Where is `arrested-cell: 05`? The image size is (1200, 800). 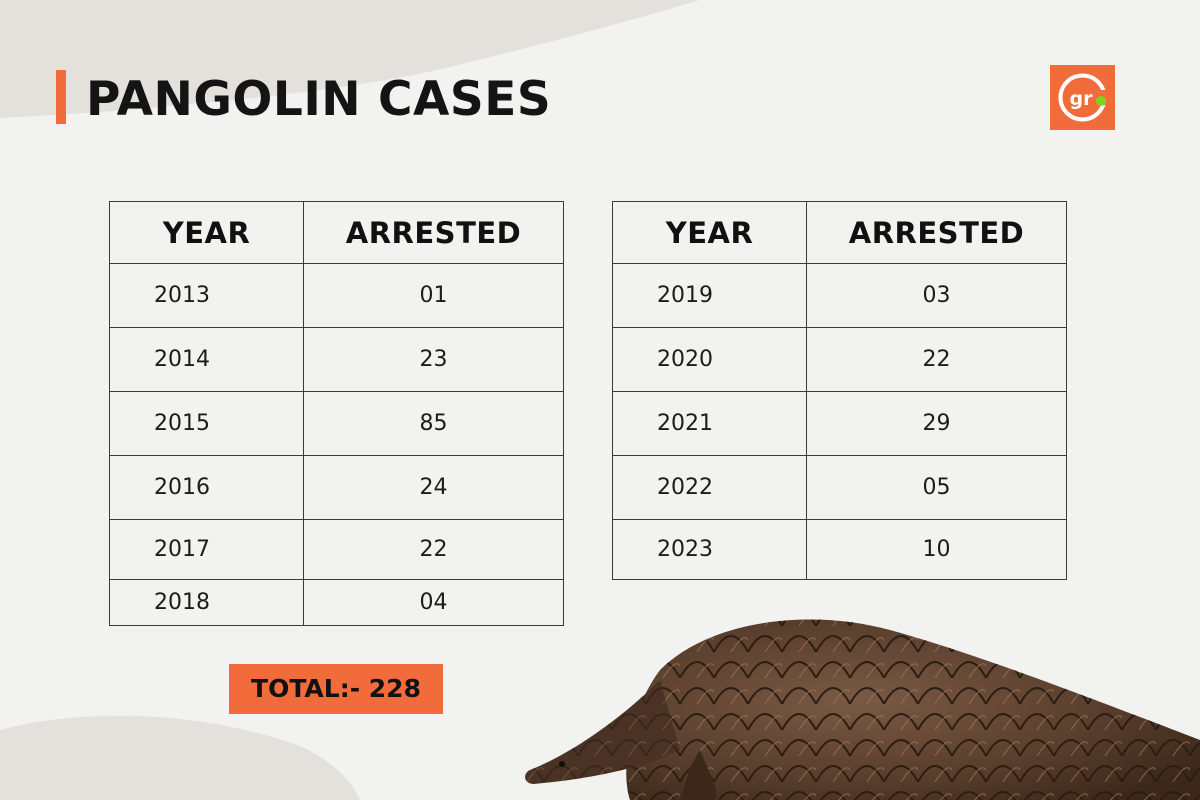
arrested-cell: 05 is located at coordinates (936, 487).